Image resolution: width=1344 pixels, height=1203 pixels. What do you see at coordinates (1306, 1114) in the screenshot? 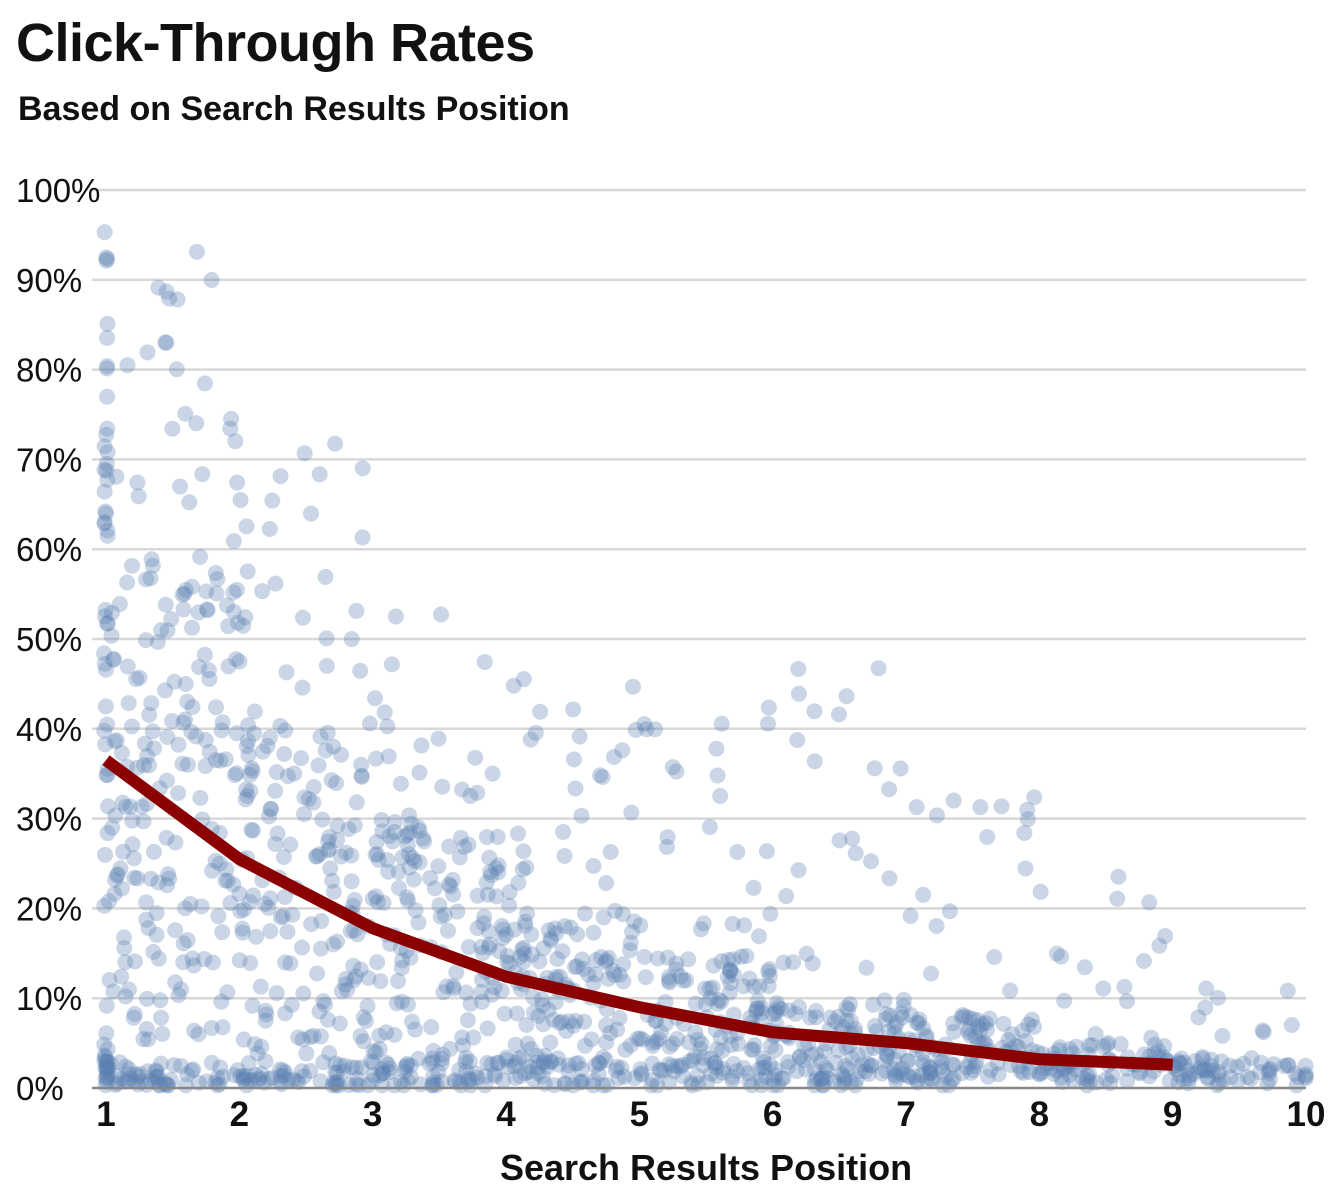
I see `x-tick-label: 10` at bounding box center [1306, 1114].